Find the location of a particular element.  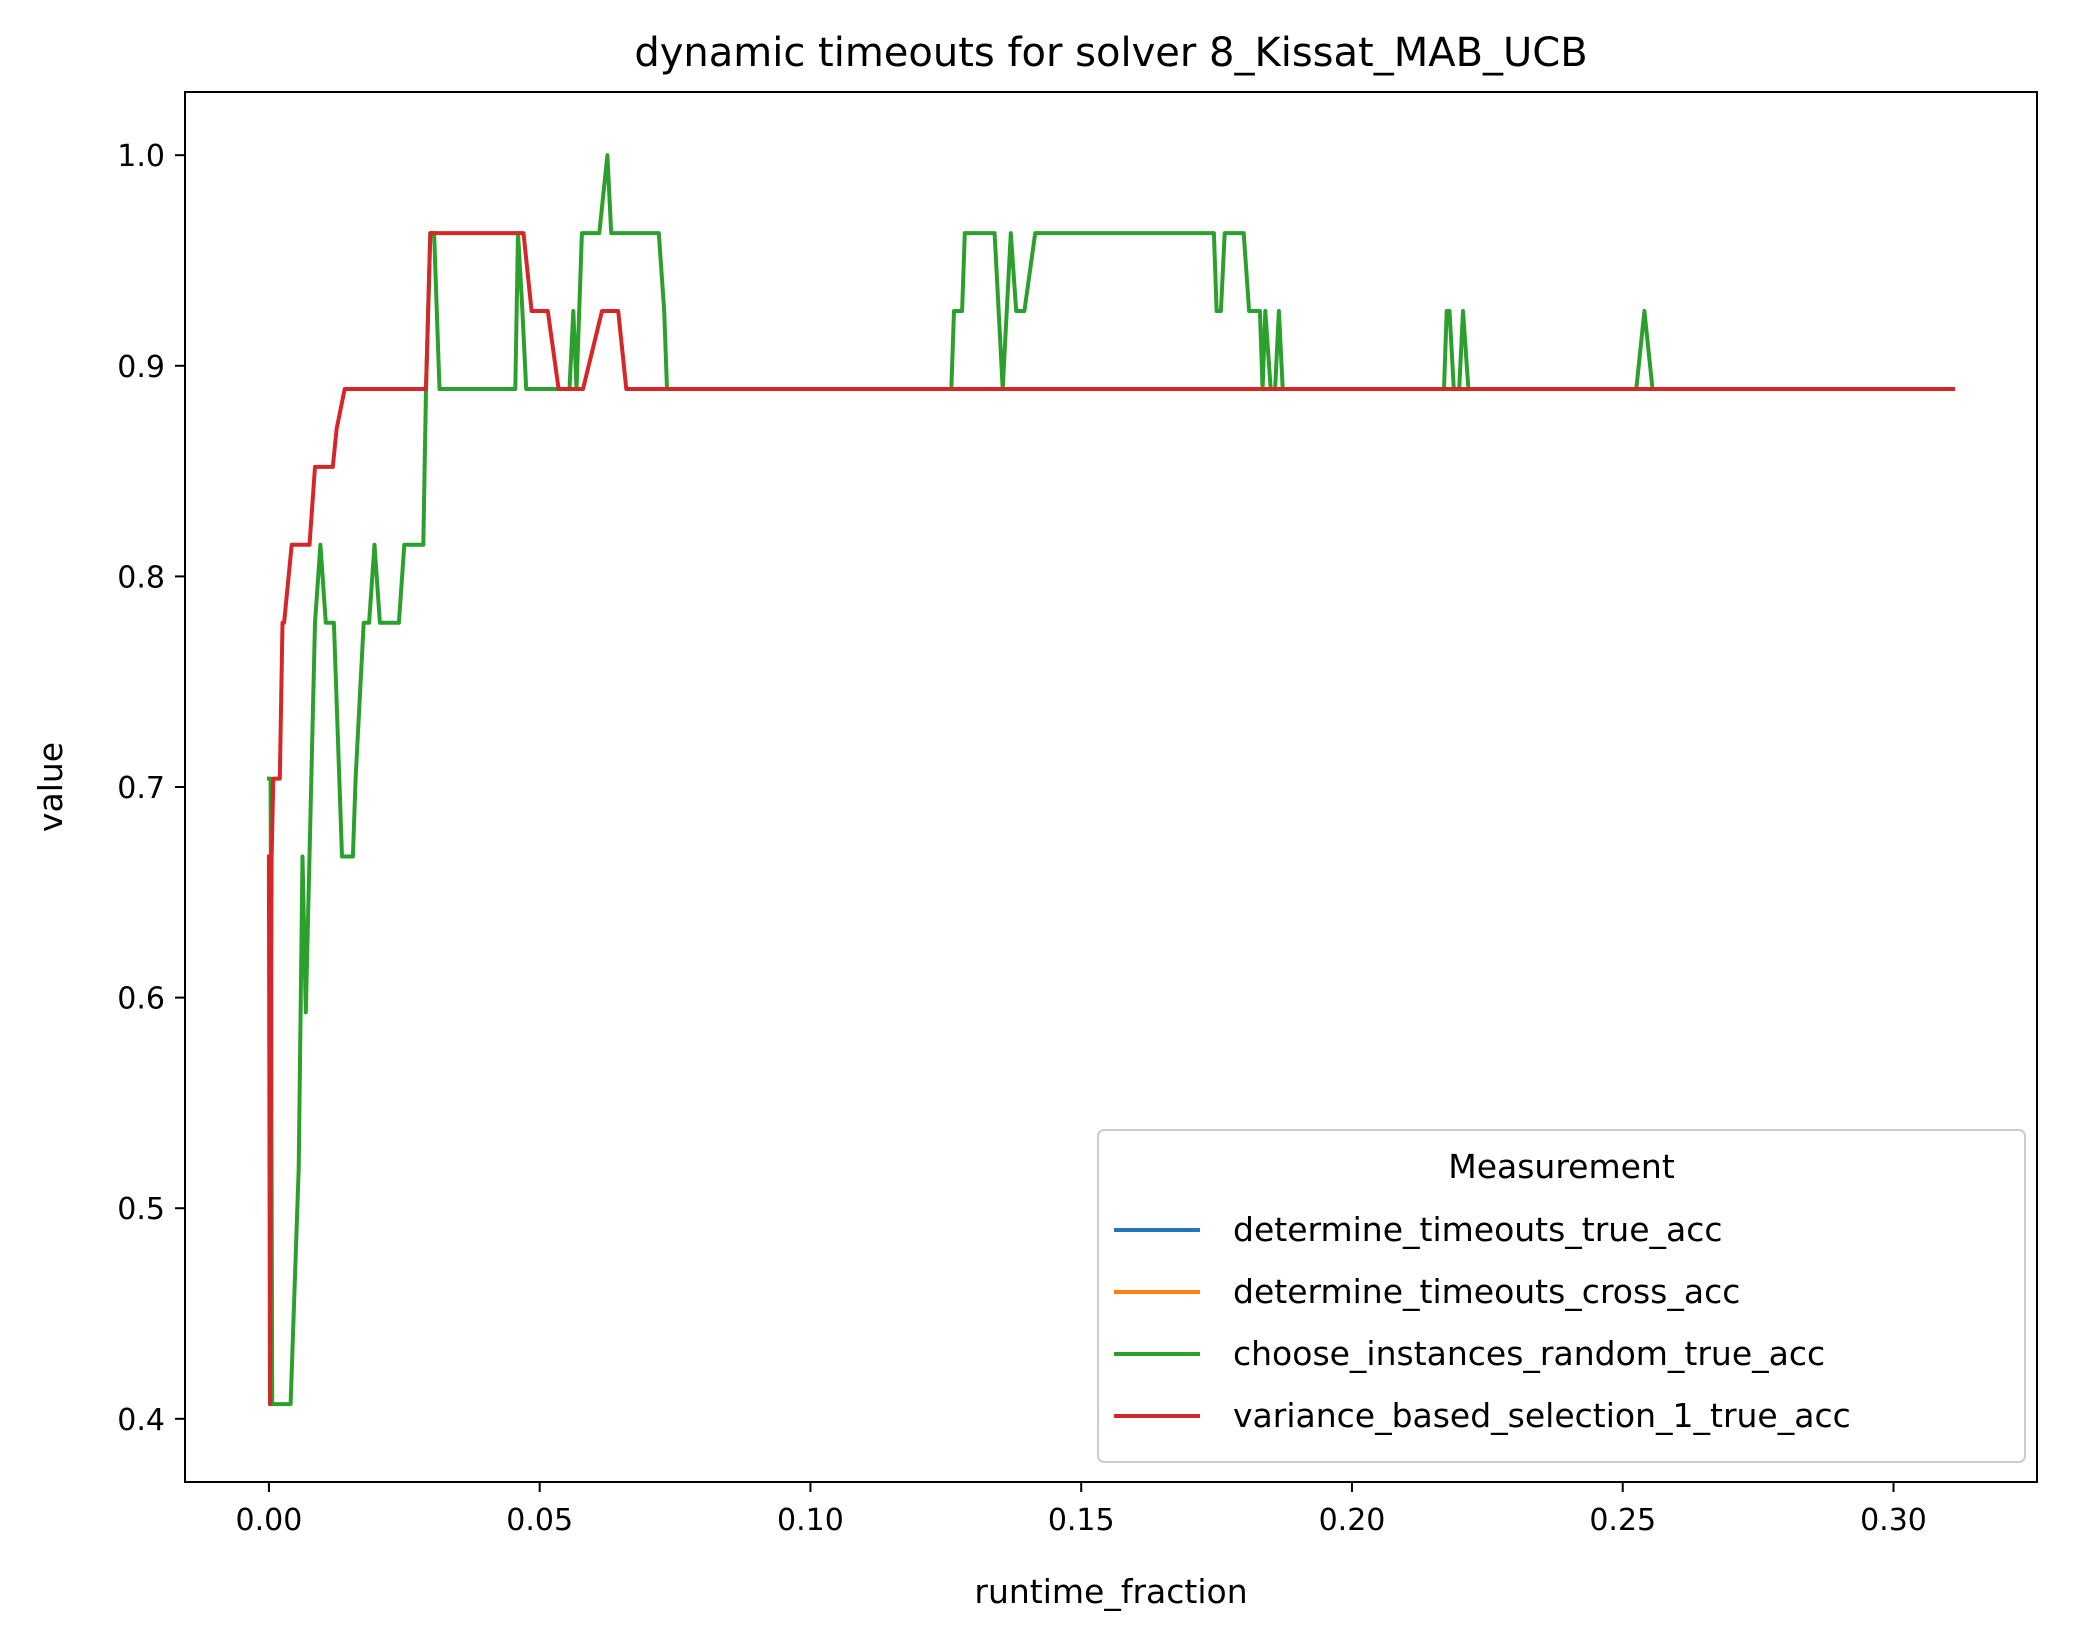

x-axis-label: runtime_fraction is located at coordinates (1110, 1591).